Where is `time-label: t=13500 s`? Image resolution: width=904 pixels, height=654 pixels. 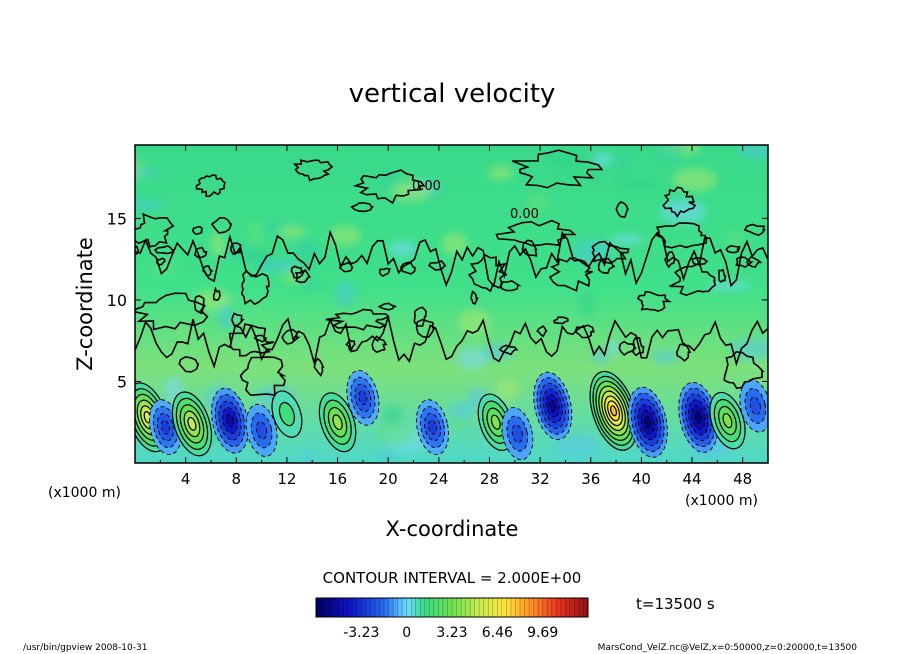
time-label: t=13500 s is located at coordinates (675, 604).